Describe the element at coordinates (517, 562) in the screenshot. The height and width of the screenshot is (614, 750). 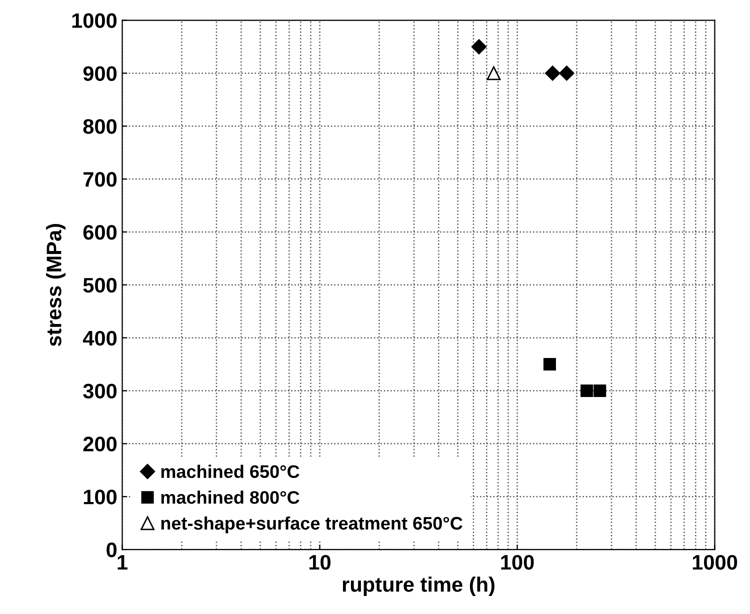
I see `x-tick-label: 100` at that location.